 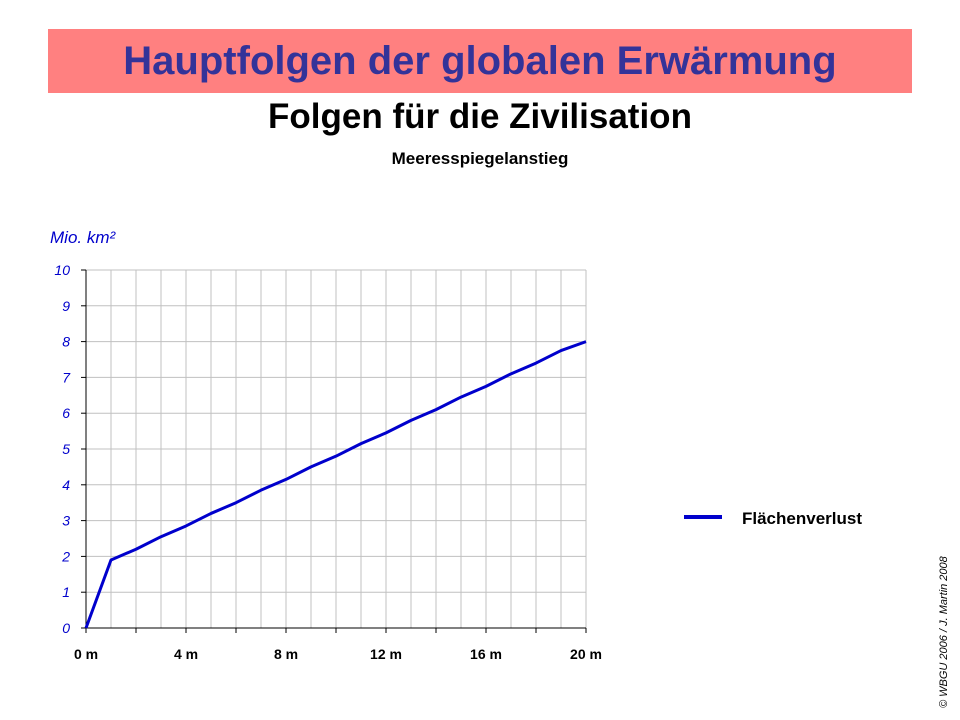 I want to click on y-tick-label: 4, so click(x=66, y=485).